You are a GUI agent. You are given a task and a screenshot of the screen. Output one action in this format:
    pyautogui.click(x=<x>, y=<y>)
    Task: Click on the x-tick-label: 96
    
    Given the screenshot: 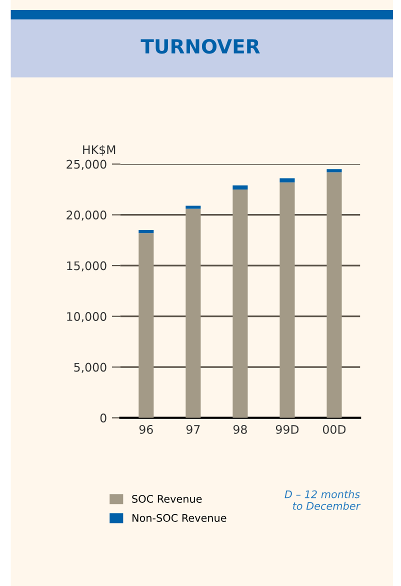 What is the action you would take?
    pyautogui.click(x=146, y=429)
    